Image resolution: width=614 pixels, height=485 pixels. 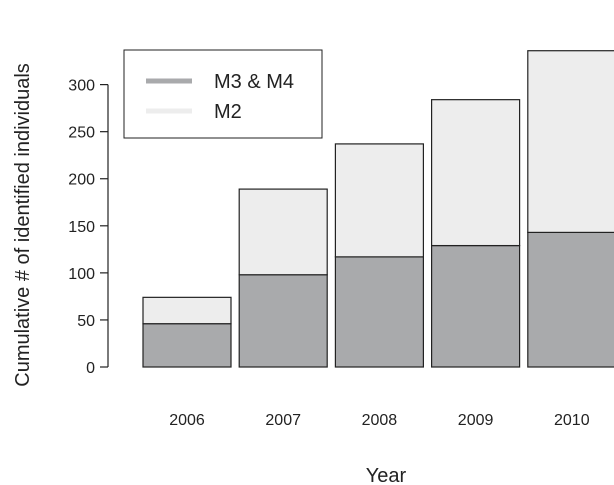 I want to click on bar-2010-m2, so click(x=570, y=141).